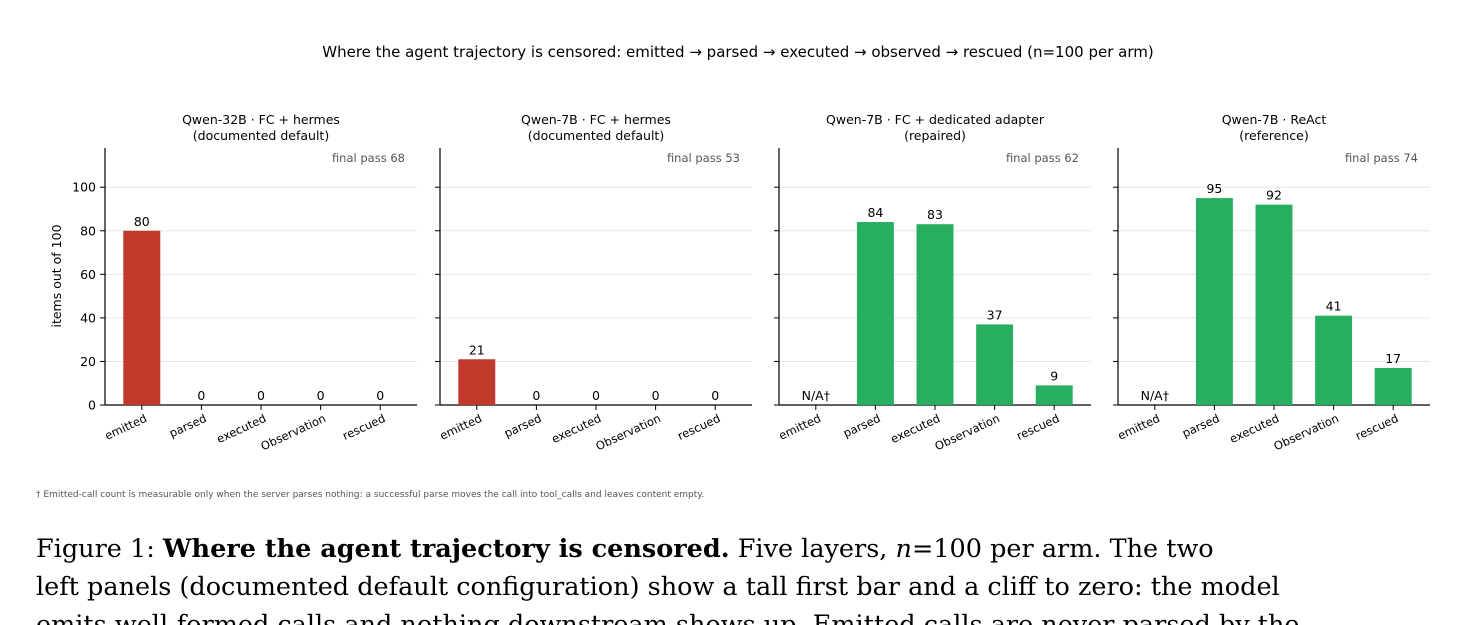  Describe the element at coordinates (56, 275) in the screenshot. I see `y-axis-label: items out of 100` at that location.